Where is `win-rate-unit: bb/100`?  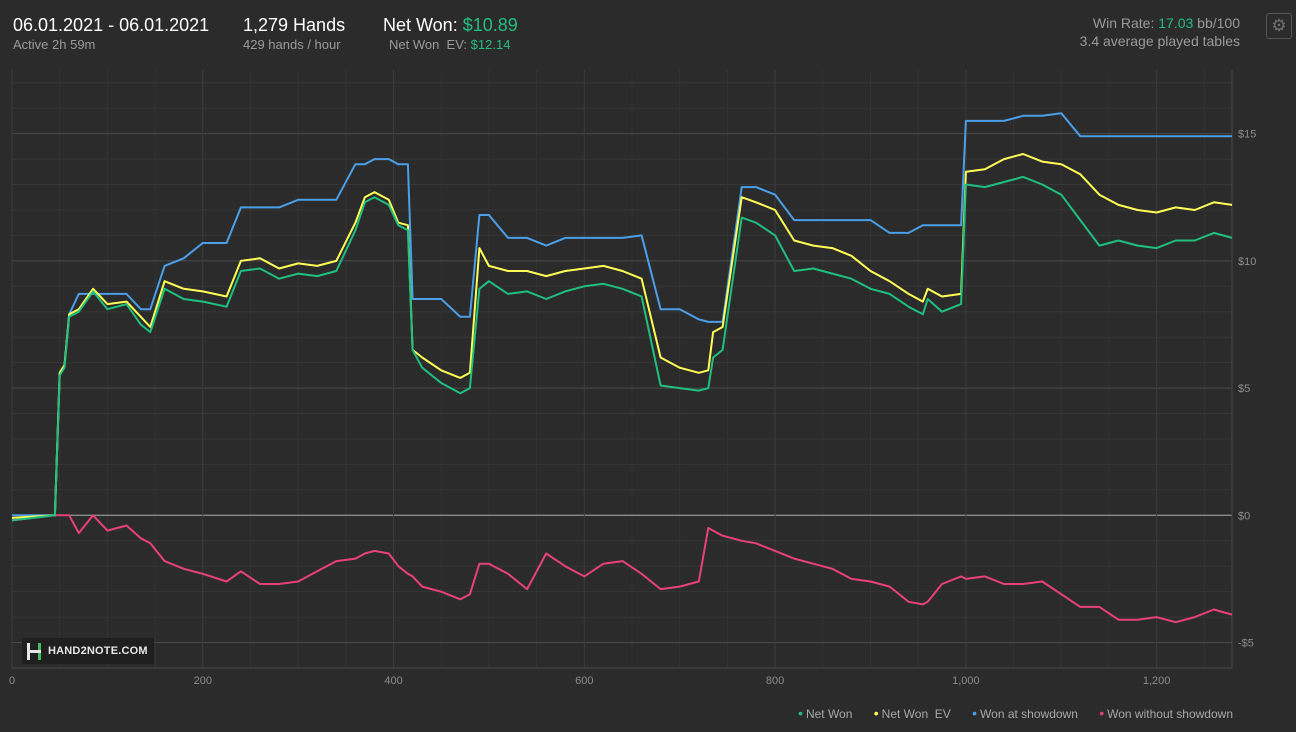
win-rate-unit: bb/100 is located at coordinates (1218, 23).